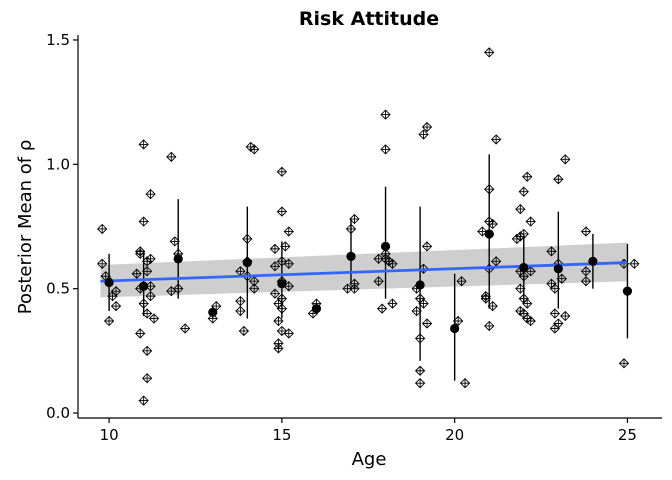 This screenshot has height=480, width=672. I want to click on x-tick-label: 25, so click(627, 435).